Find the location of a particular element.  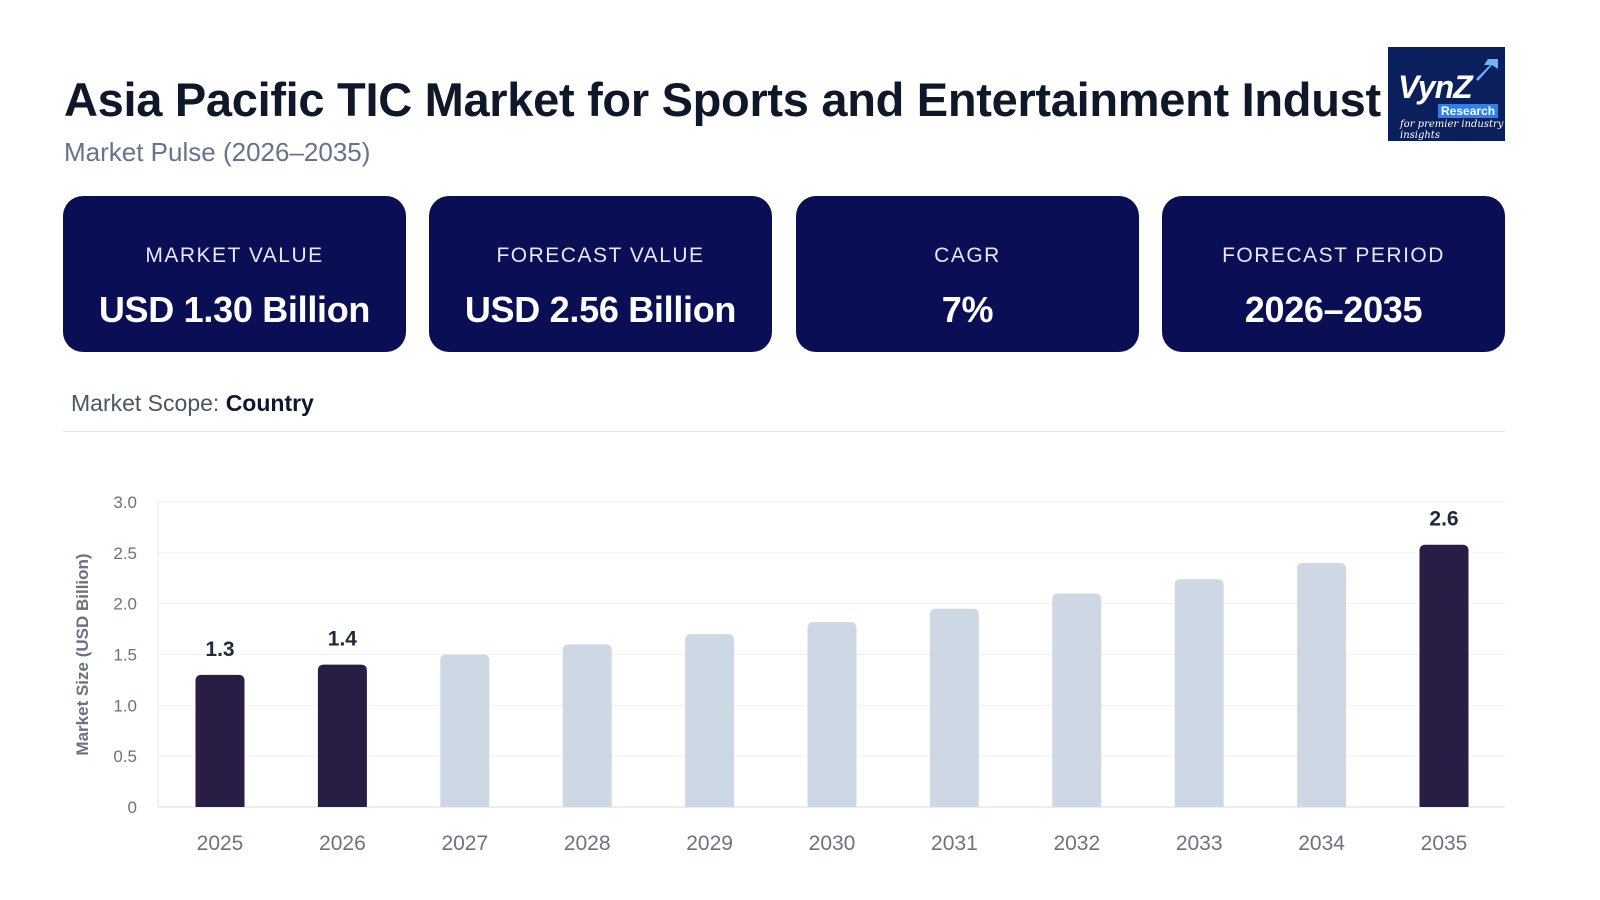

card-label: MARKET VALUE is located at coordinates (234, 255).